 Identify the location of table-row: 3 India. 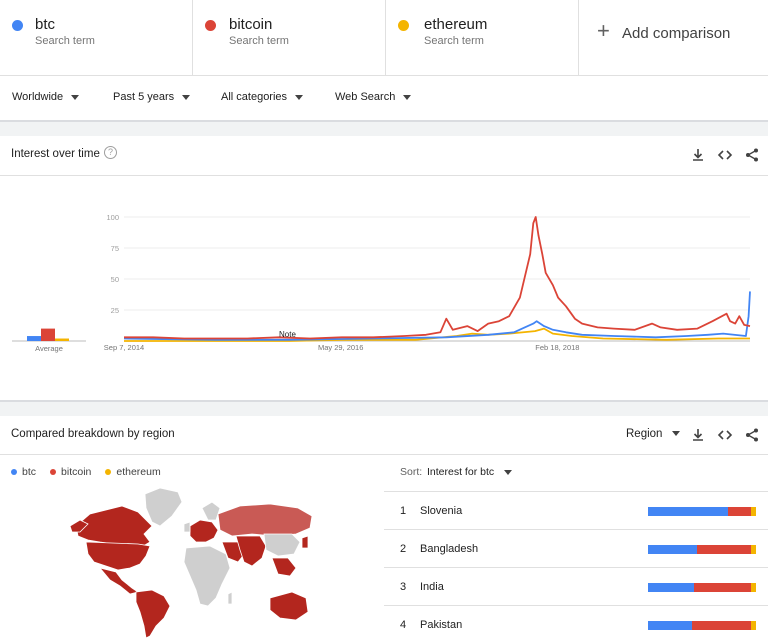
(576, 586).